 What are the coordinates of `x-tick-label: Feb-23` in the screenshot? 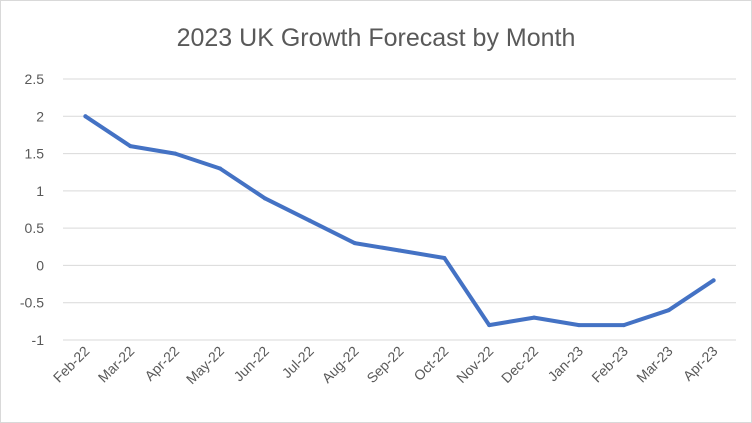 It's located at (609, 364).